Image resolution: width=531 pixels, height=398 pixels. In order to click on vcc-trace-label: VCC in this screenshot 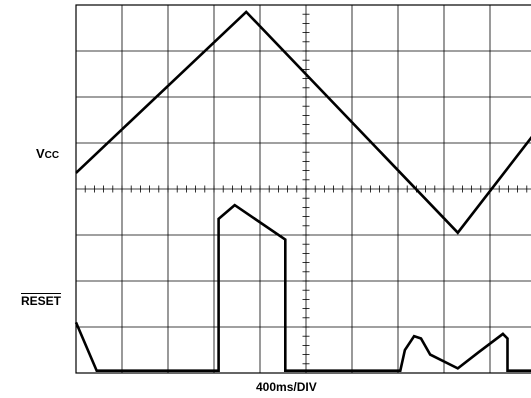, I will do `click(48, 153)`.